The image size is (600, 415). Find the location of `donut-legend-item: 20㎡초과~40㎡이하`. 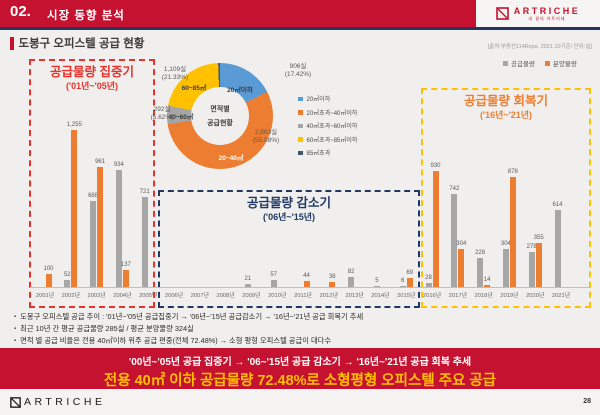

donut-legend-item: 20㎡초과~40㎡이하 is located at coordinates (327, 113).